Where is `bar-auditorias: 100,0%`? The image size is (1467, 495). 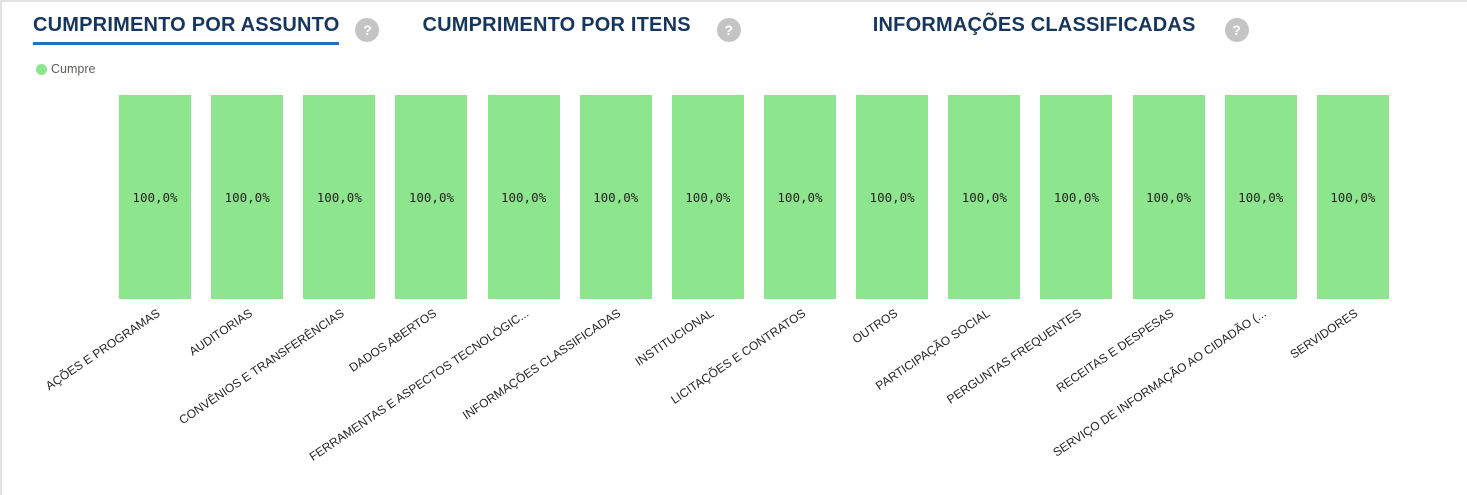
bar-auditorias: 100,0% is located at coordinates (247, 197).